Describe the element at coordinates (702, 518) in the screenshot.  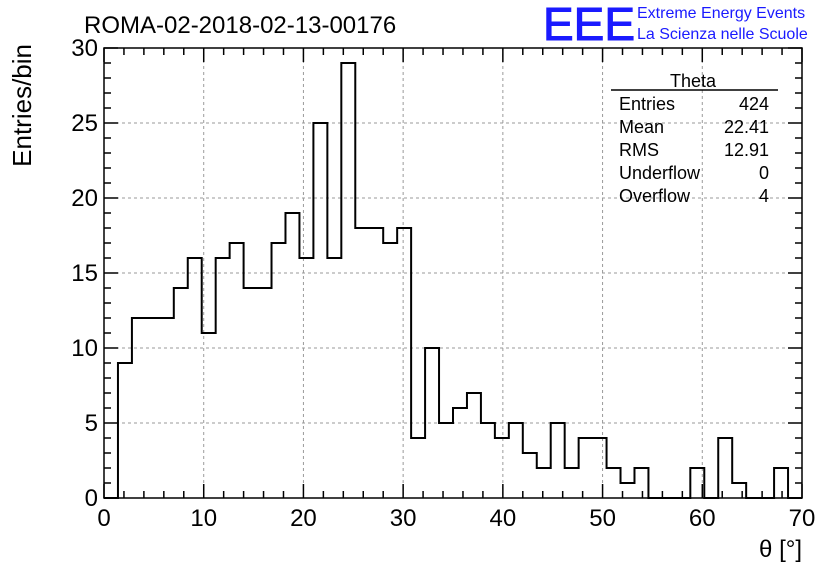
I see `x-tick-label: 60` at that location.